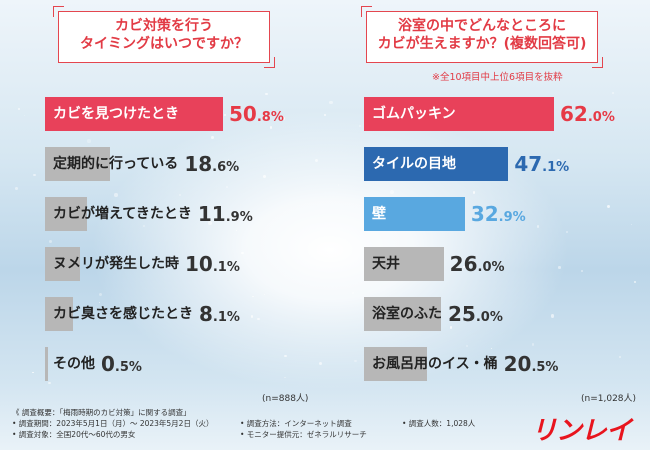 The width and height of the screenshot is (650, 450). I want to click on left-bar-label-2: カビが増えてきたとき, so click(122, 214).